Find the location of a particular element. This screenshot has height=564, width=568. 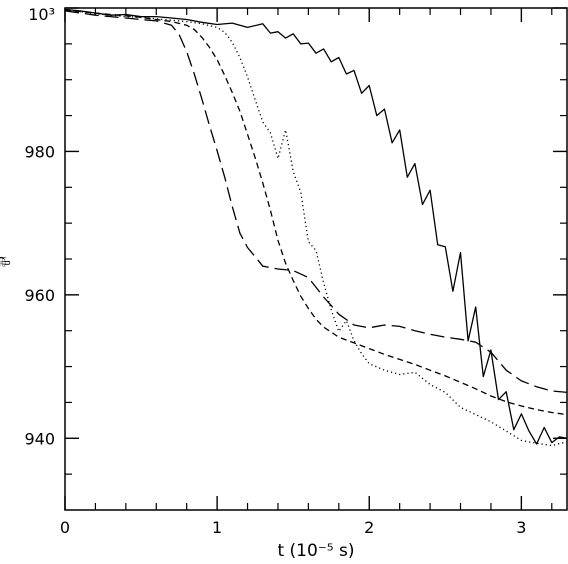

y-tick-label: 10³ is located at coordinates (41, 14).